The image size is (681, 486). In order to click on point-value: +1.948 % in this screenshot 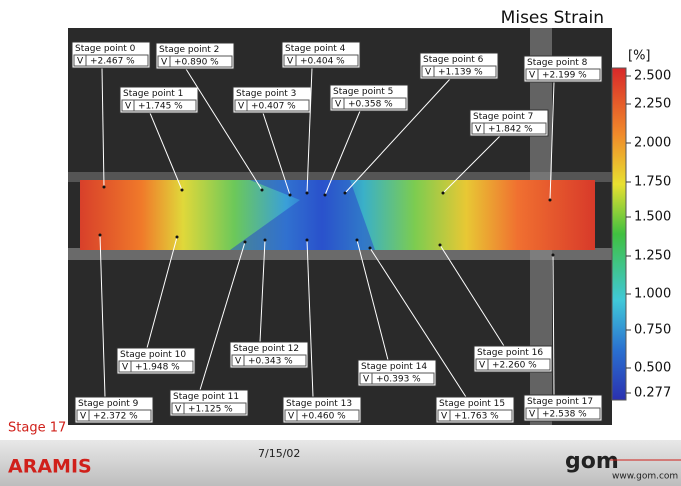, I will do `click(157, 368)`.